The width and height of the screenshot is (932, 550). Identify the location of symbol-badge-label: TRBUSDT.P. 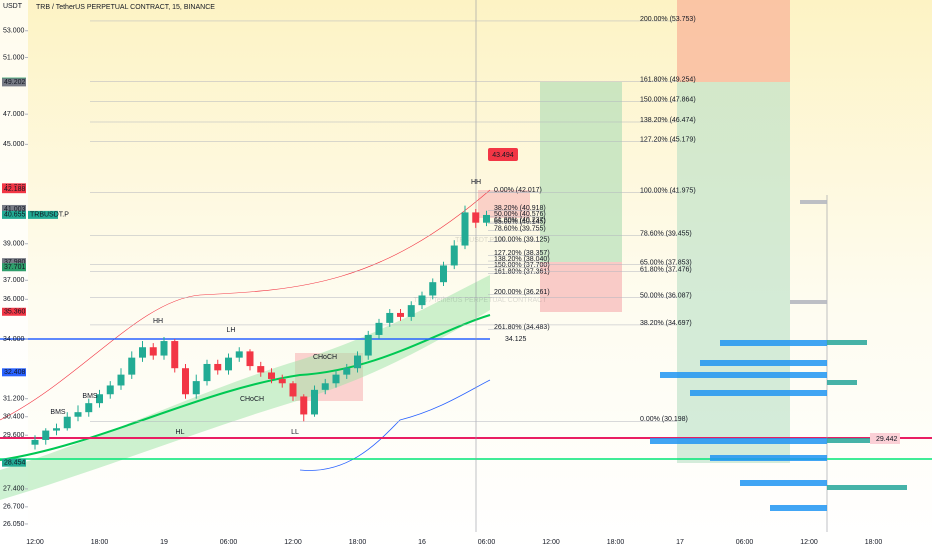
(49, 215).